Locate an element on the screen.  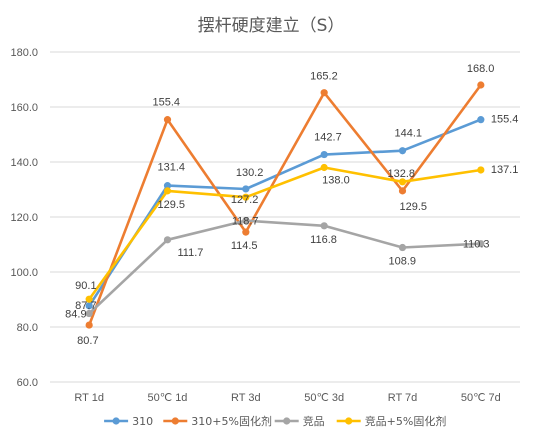
y-tick-label: 120.0 is located at coordinates (24, 218).